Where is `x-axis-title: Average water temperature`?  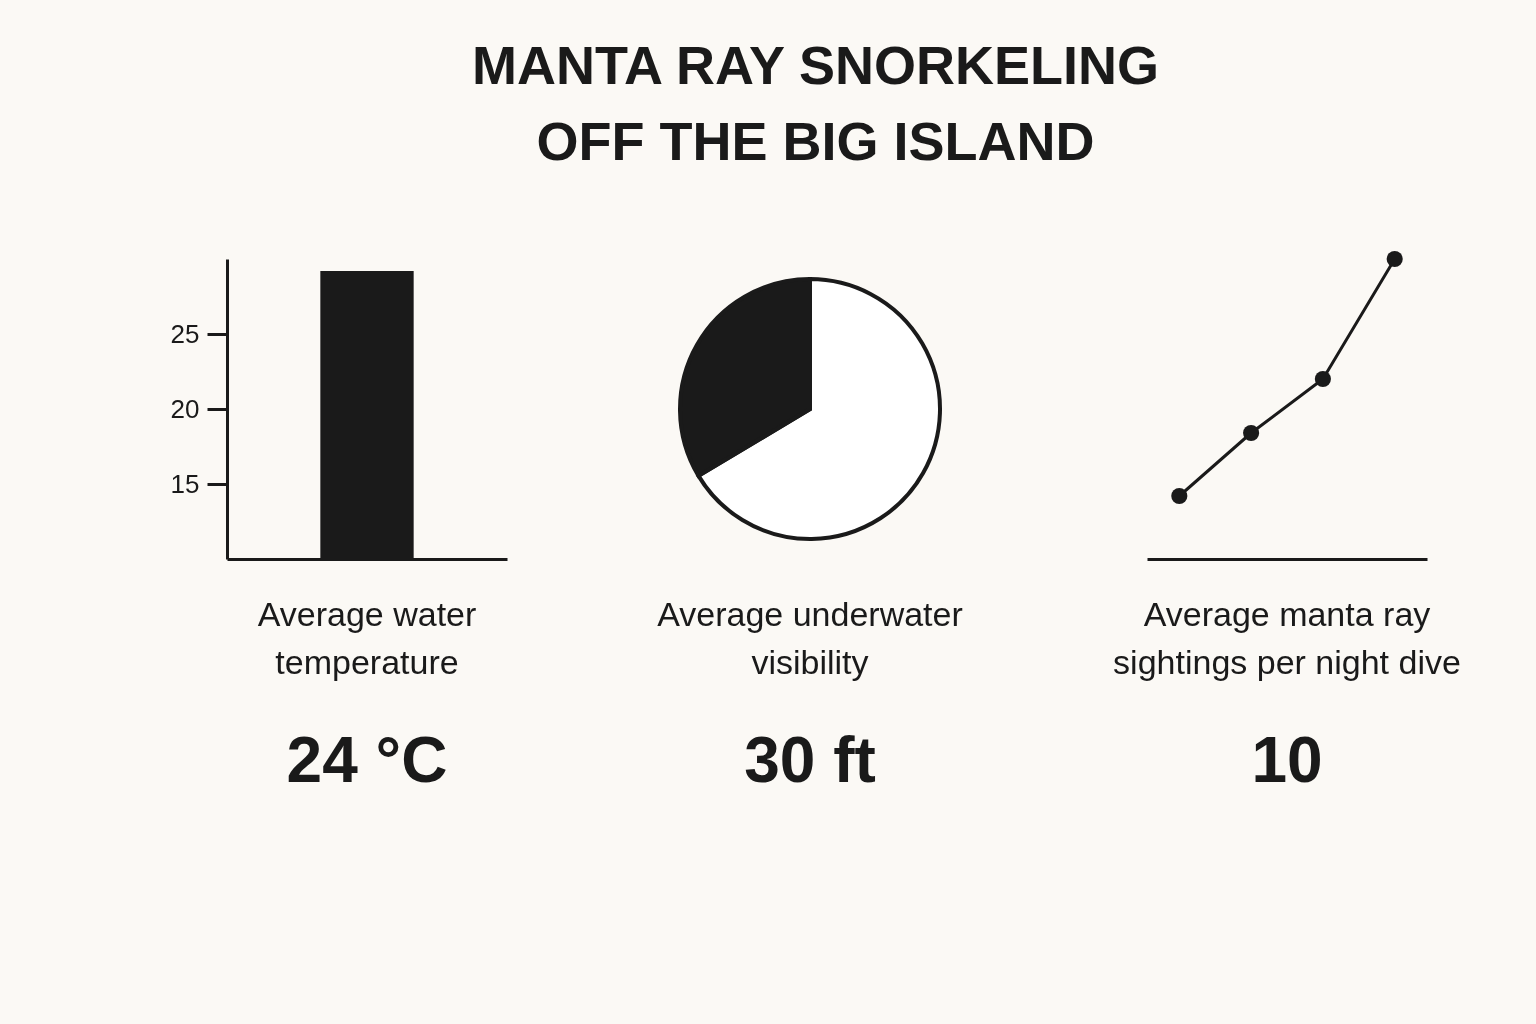 x-axis-title: Average water temperature is located at coordinates (367, 638).